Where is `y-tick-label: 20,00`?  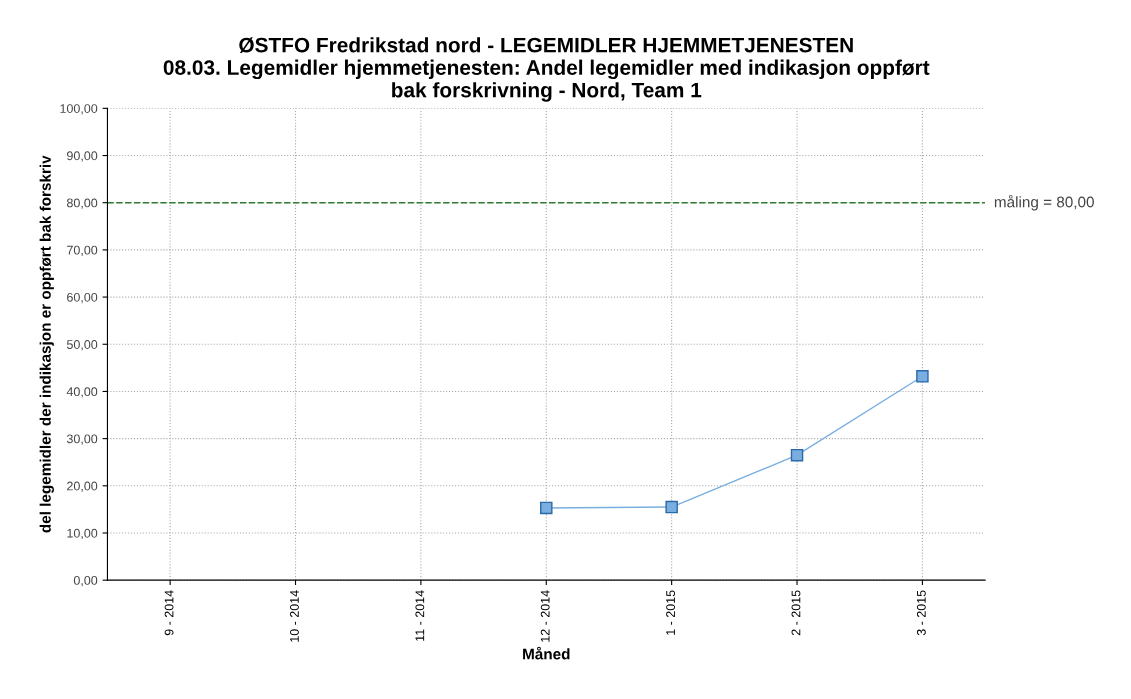 y-tick-label: 20,00 is located at coordinates (82, 486).